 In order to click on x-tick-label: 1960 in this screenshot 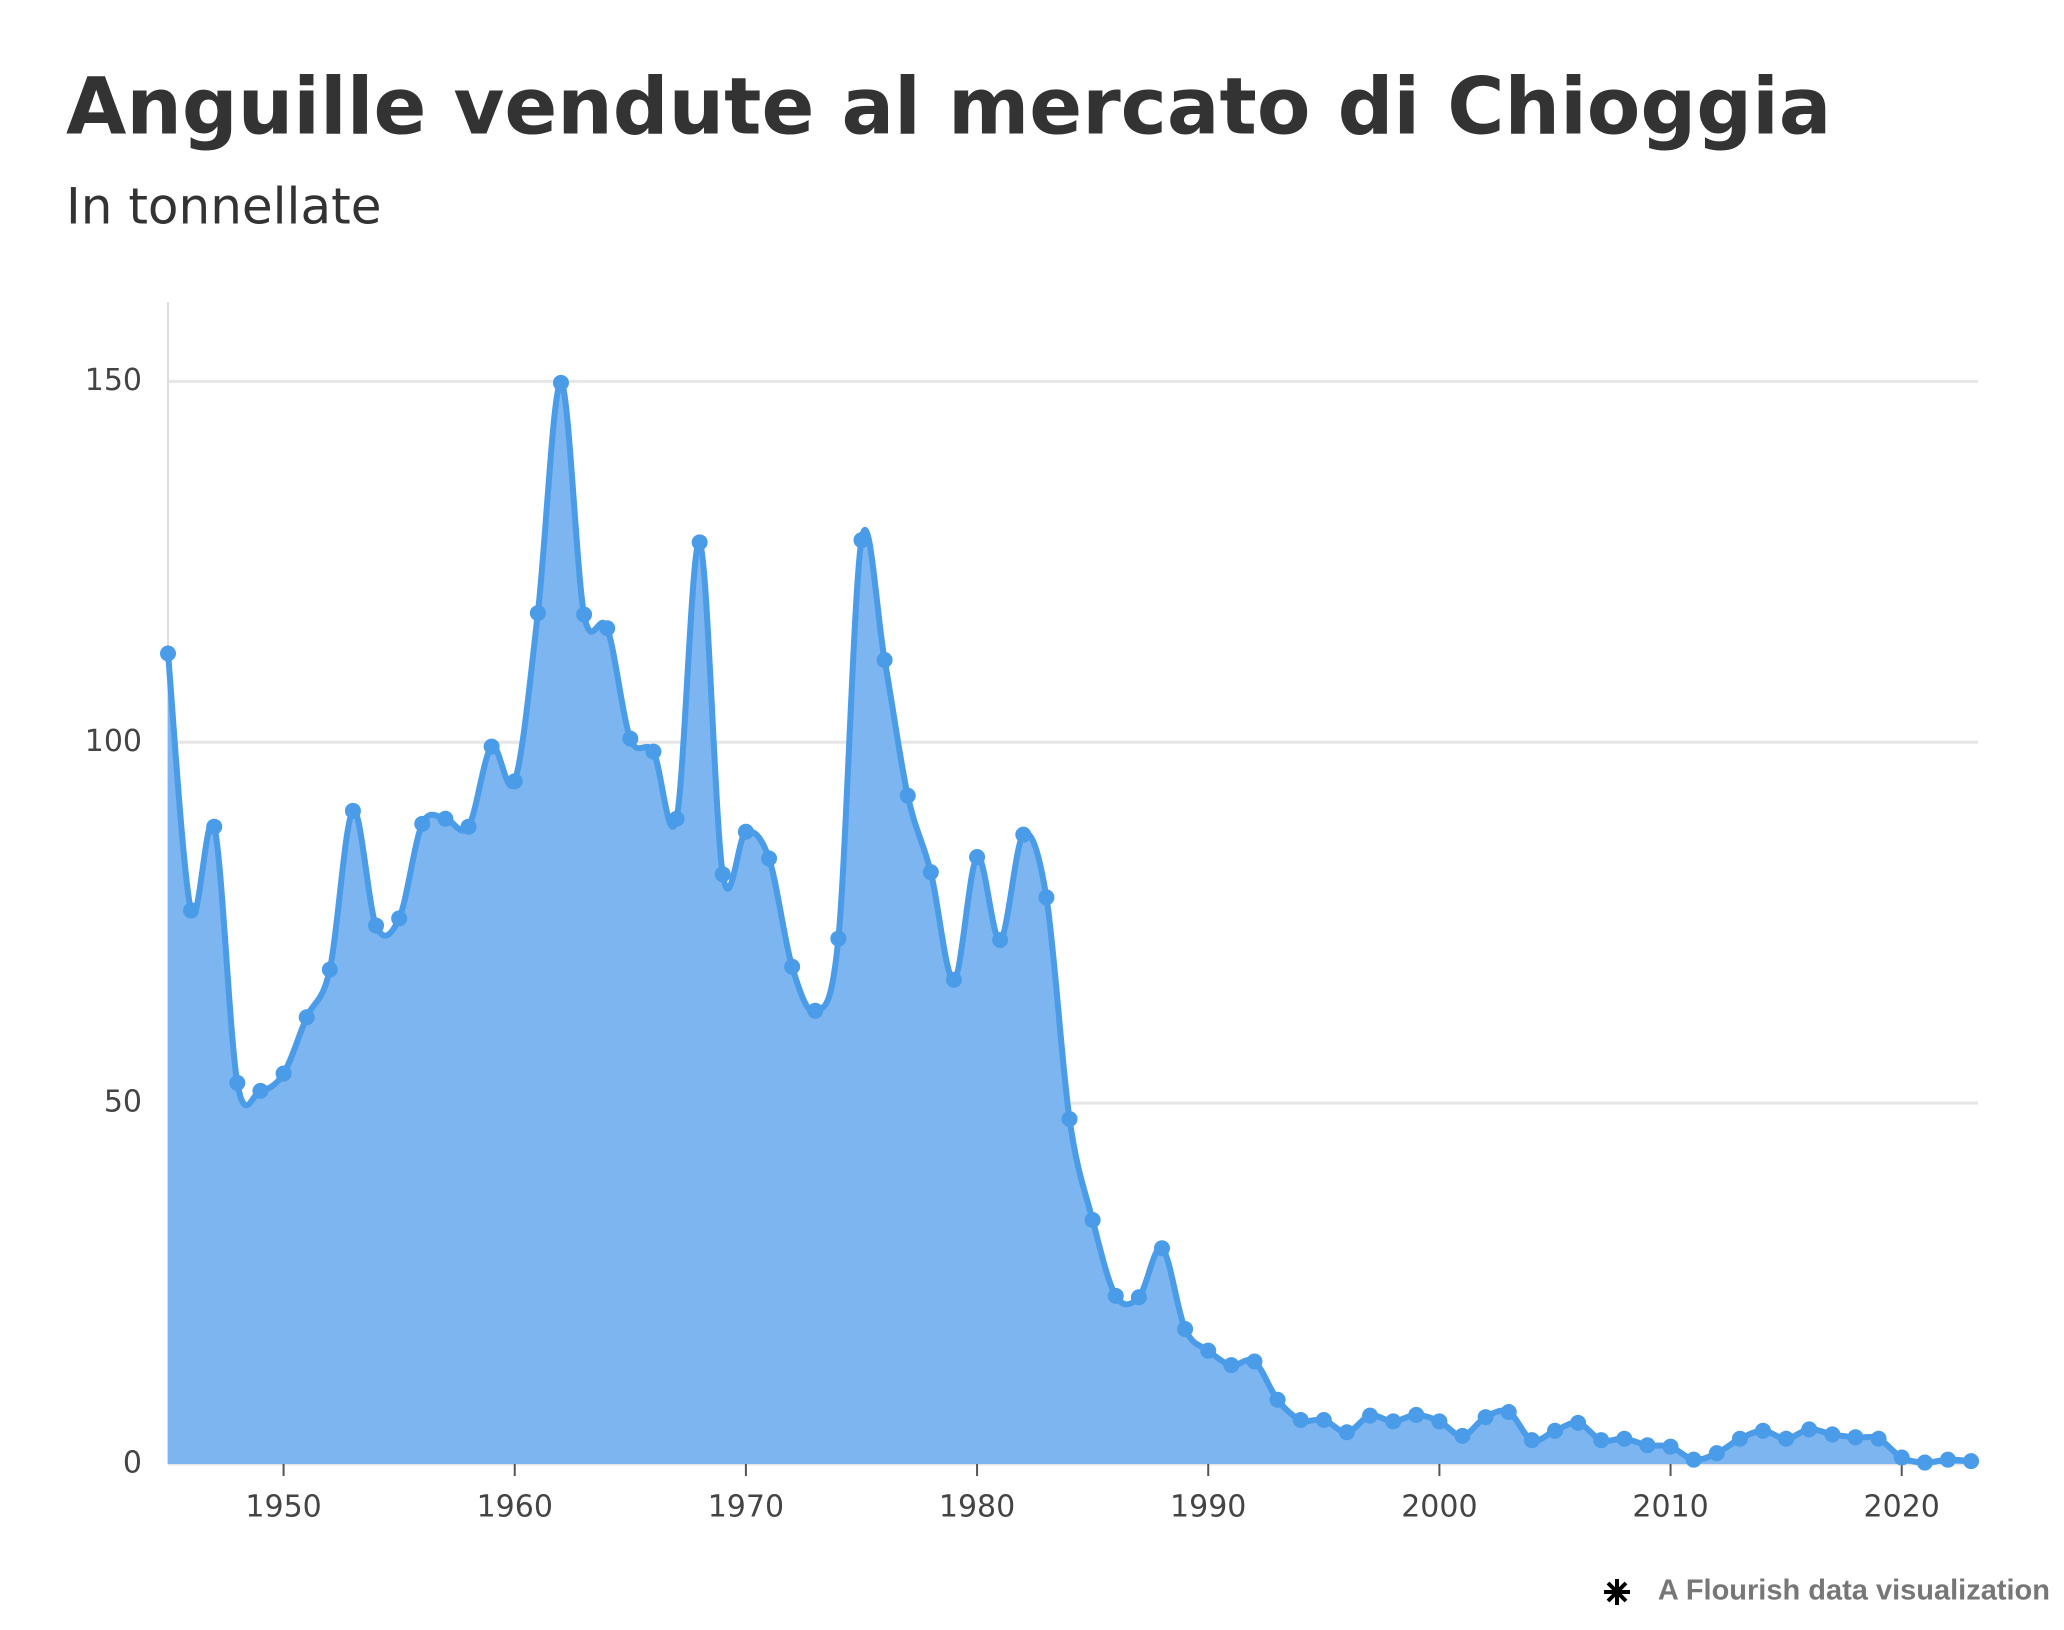, I will do `click(515, 1507)`.